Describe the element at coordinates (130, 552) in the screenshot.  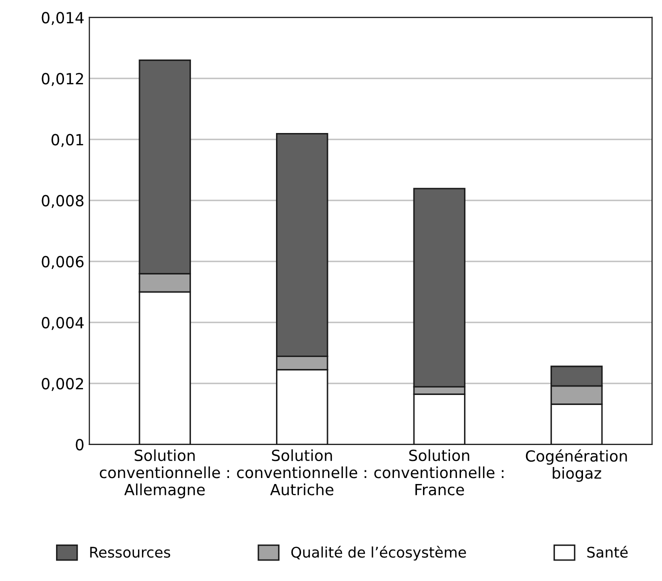
I see `legend-label: Ressources` at that location.